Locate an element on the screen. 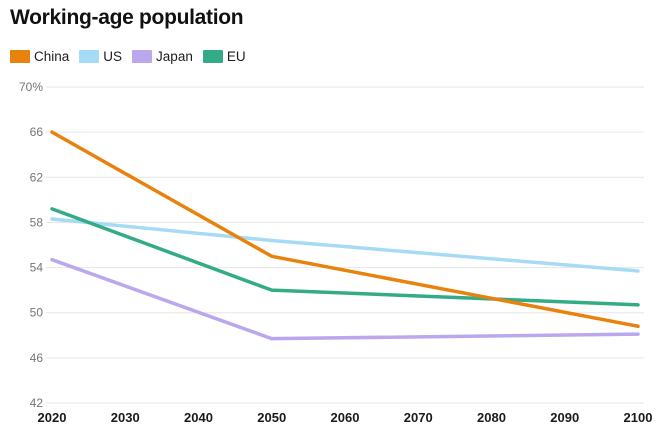 The height and width of the screenshot is (433, 656). legend-swatch-japan is located at coordinates (142, 56).